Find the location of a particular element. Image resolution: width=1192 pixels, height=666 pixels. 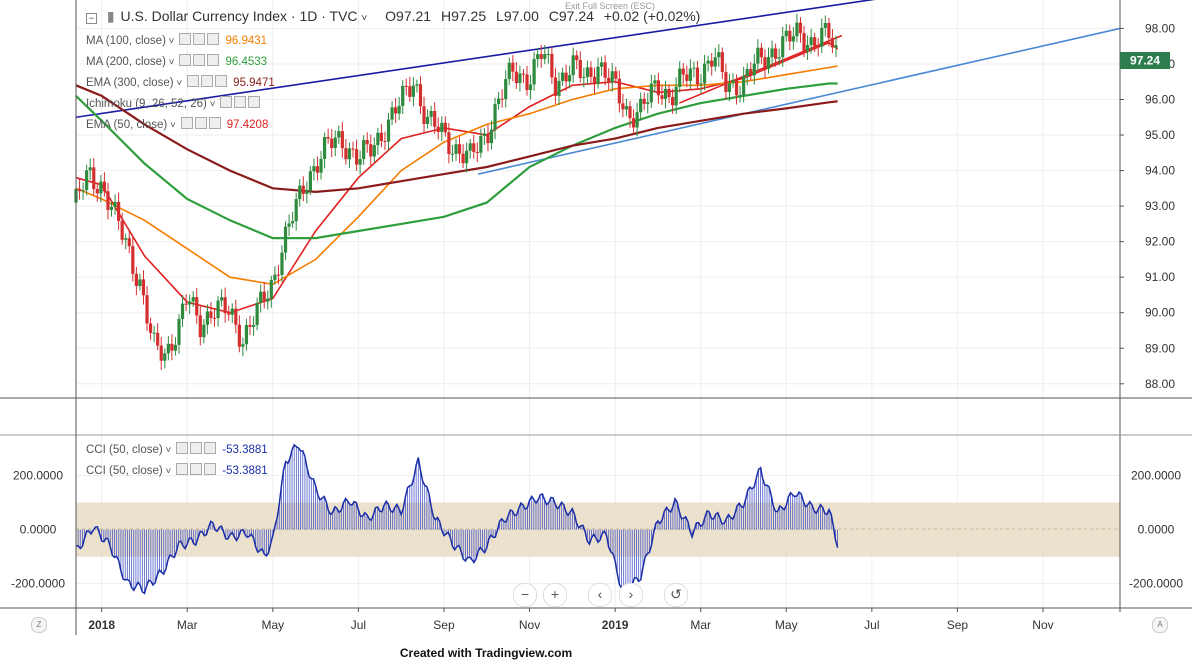

legend-indicator-name: Ichimoku (9, 26, 52, 26) is located at coordinates (146, 104).